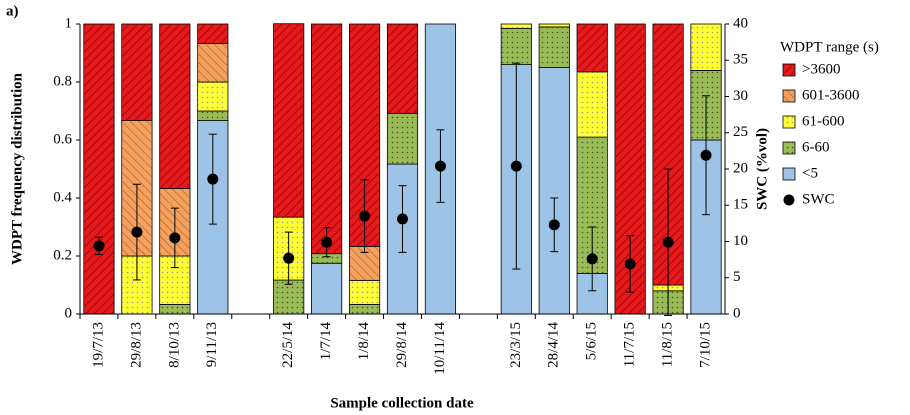  I want to click on legend-label: 601-3600, so click(831, 95).